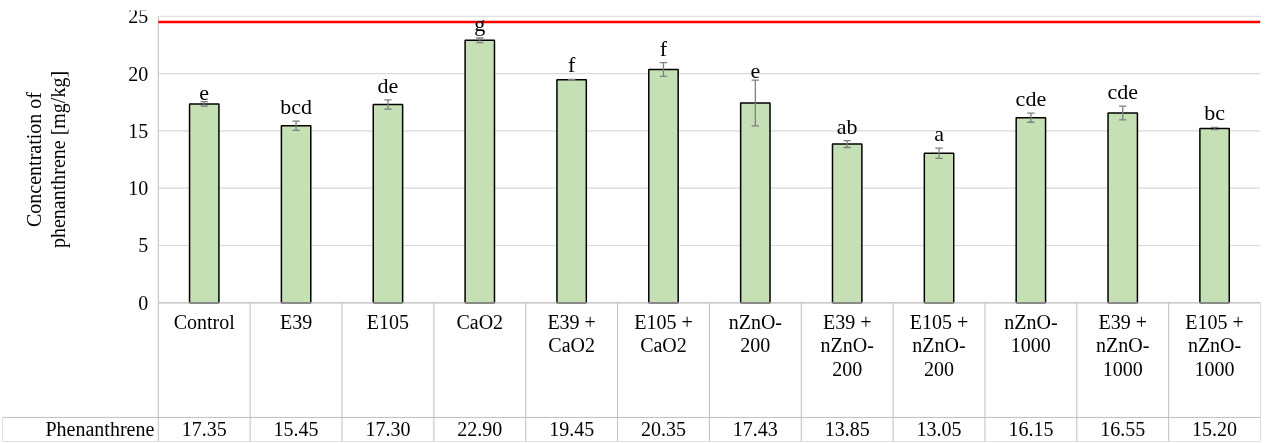  I want to click on x-tick-label: E39 + nZnO-200, so click(847, 345).